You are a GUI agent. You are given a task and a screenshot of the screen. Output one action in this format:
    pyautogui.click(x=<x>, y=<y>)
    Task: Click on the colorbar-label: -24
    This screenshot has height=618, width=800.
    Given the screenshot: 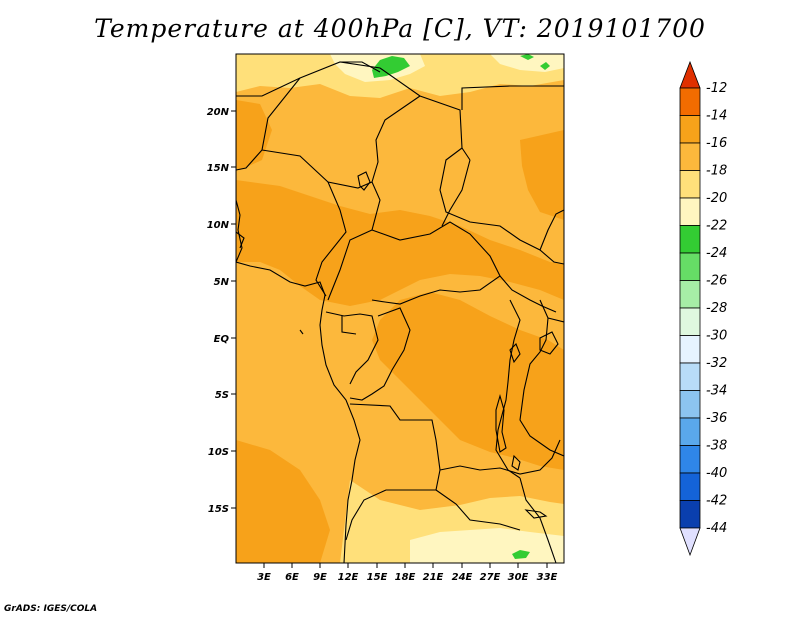 What is the action you would take?
    pyautogui.click(x=716, y=253)
    